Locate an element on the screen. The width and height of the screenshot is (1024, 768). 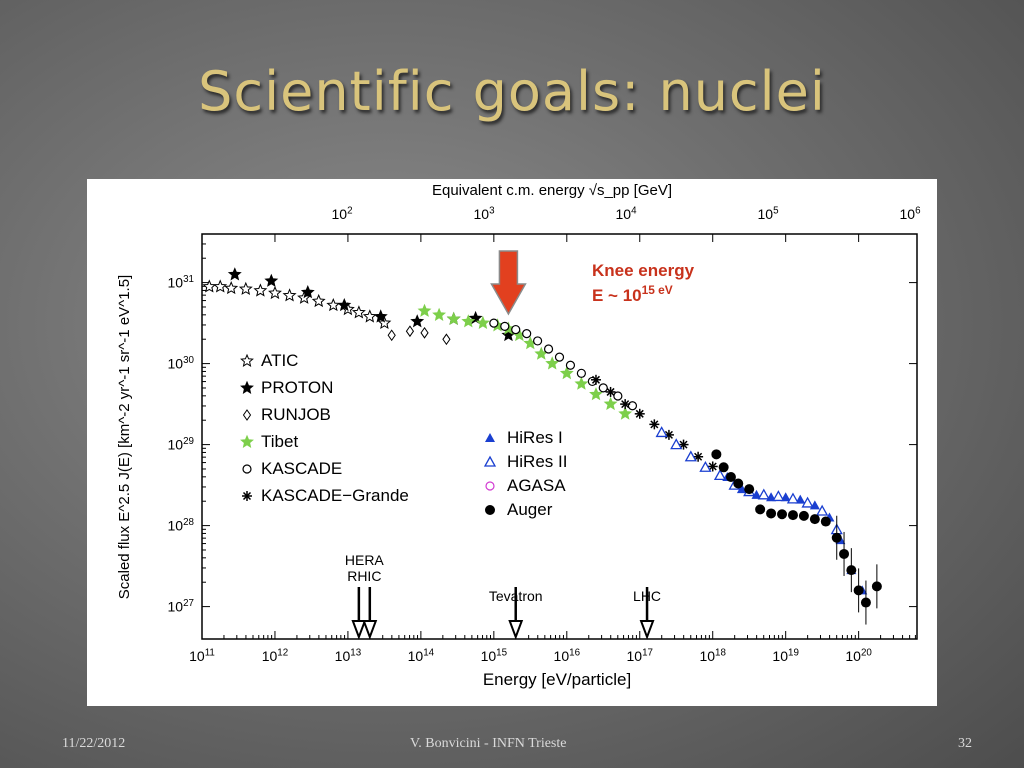
x-tick-label: 1018 is located at coordinates (712, 655).